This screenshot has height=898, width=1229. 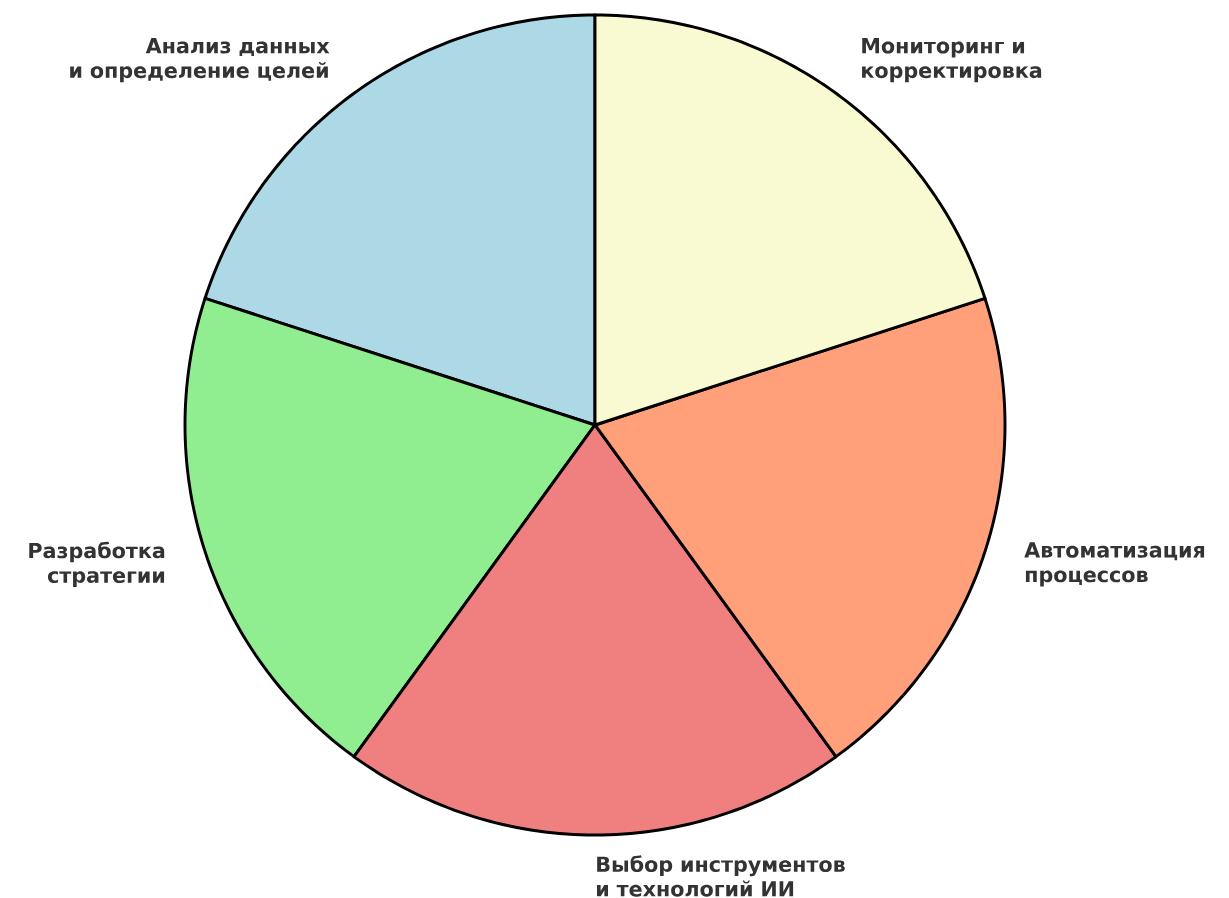 What do you see at coordinates (1114, 564) in the screenshot?
I see `slice-label: Автоматизация процессов` at bounding box center [1114, 564].